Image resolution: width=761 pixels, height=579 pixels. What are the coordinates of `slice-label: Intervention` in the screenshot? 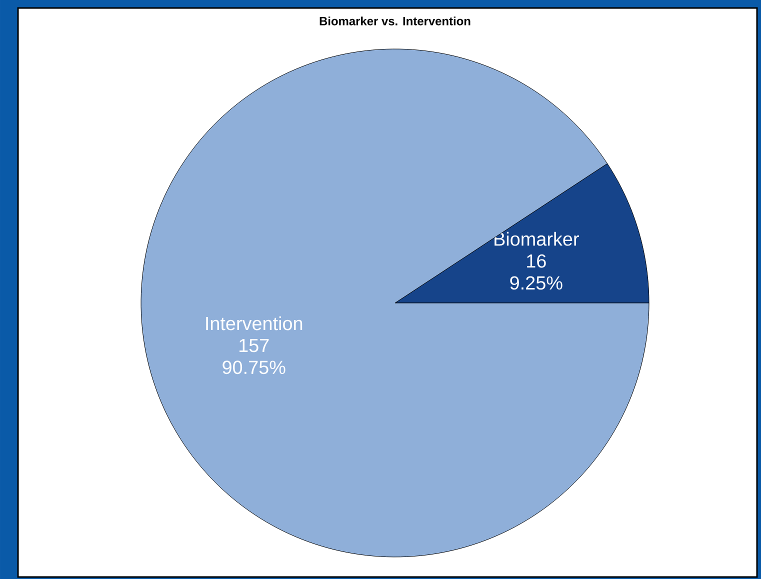 It's located at (254, 323).